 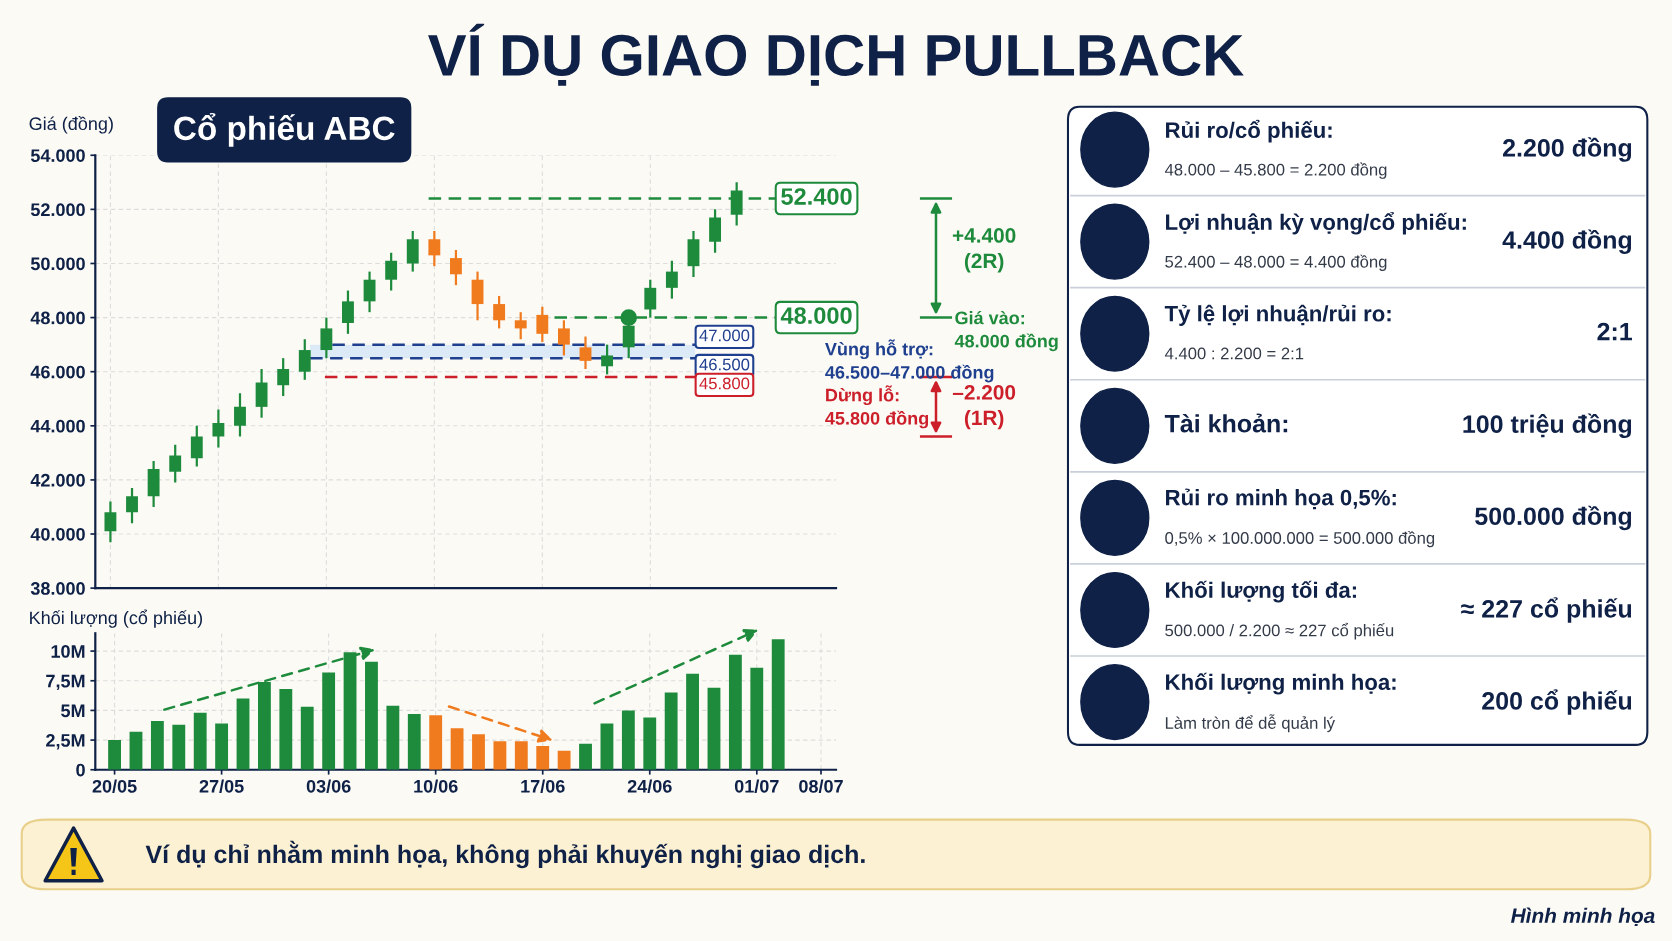 What do you see at coordinates (1249, 131) in the screenshot?
I see `text: Rủi ro/cổ phiếu:` at bounding box center [1249, 131].